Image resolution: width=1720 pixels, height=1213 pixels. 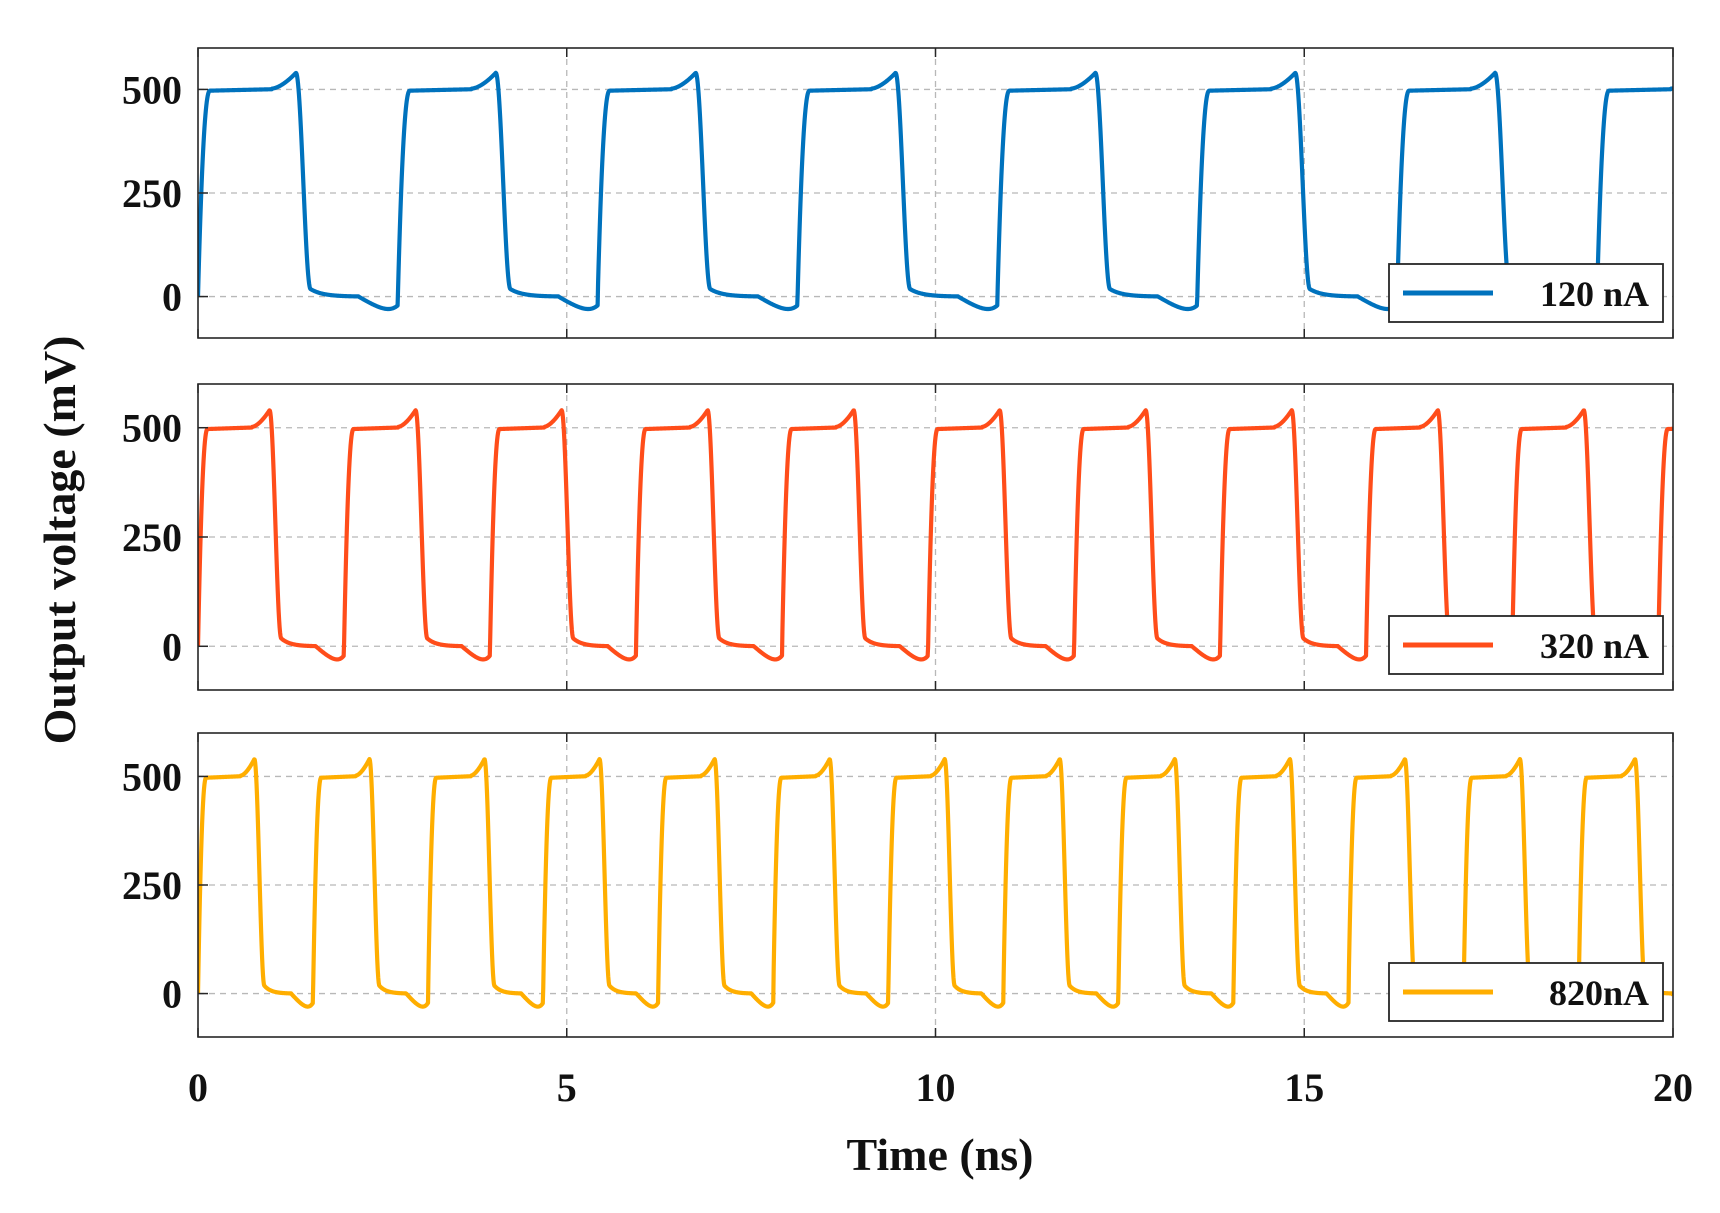 I want to click on x-tick-label: 15, so click(x=1304, y=1087).